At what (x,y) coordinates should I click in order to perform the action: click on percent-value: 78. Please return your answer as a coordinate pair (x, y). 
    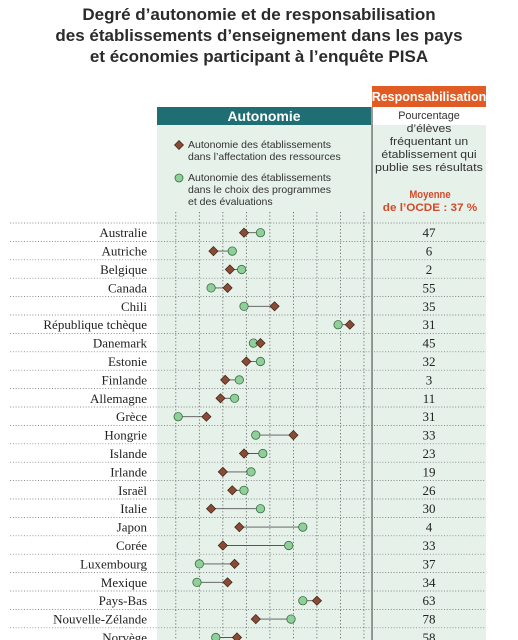
    Looking at the image, I should click on (429, 619).